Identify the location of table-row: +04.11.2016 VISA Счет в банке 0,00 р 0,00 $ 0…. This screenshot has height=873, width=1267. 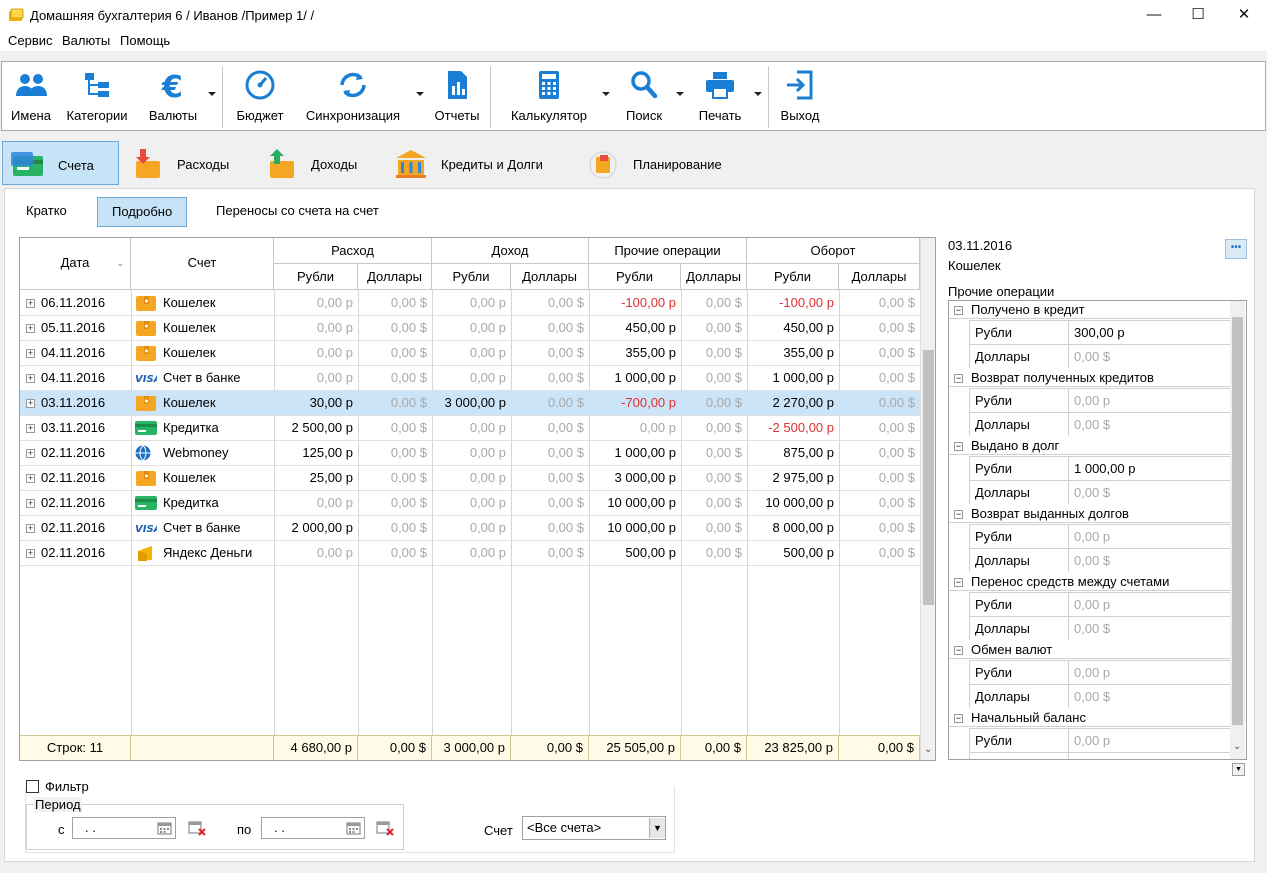
(470, 378).